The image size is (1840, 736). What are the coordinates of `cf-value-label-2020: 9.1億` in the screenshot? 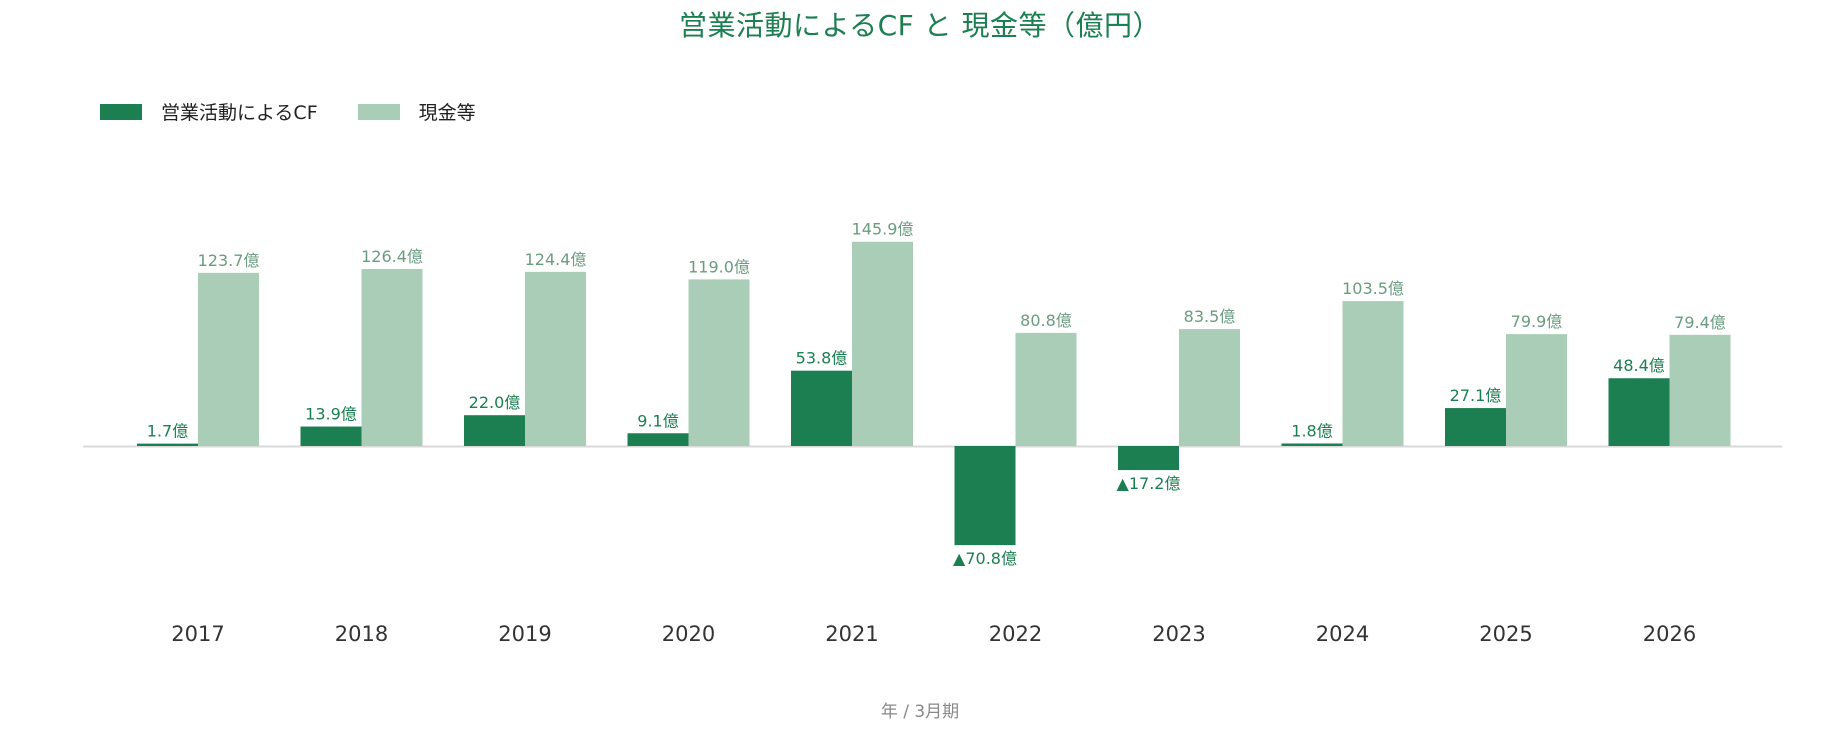 It's located at (657, 420).